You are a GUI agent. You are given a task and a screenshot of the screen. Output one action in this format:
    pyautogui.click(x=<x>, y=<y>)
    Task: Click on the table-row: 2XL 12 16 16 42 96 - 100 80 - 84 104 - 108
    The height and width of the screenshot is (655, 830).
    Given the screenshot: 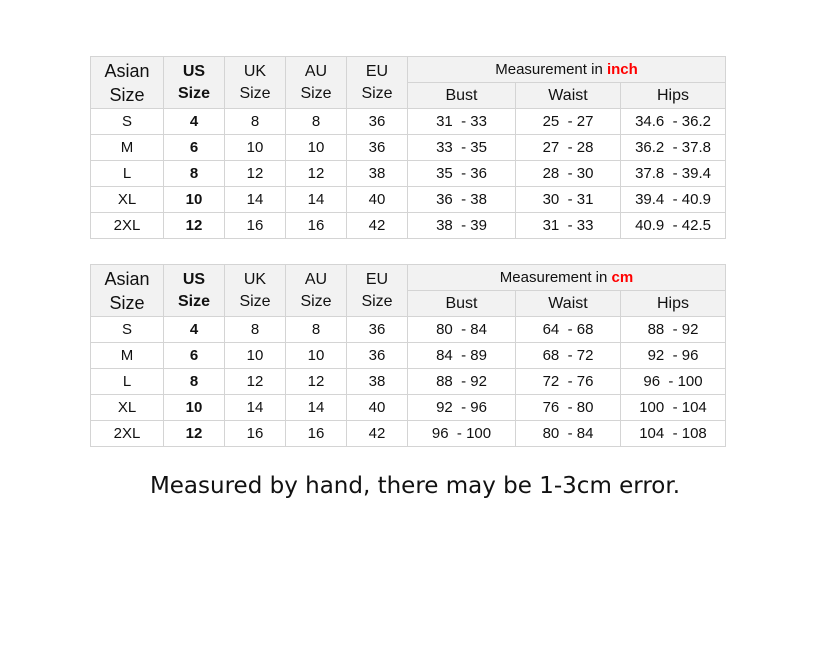 What is the action you would take?
    pyautogui.click(x=408, y=433)
    